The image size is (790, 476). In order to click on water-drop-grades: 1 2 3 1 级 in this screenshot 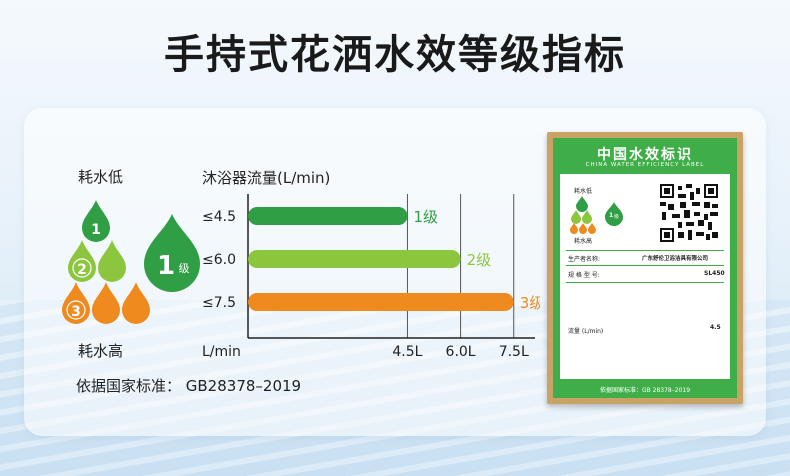, I will do `click(131, 262)`.